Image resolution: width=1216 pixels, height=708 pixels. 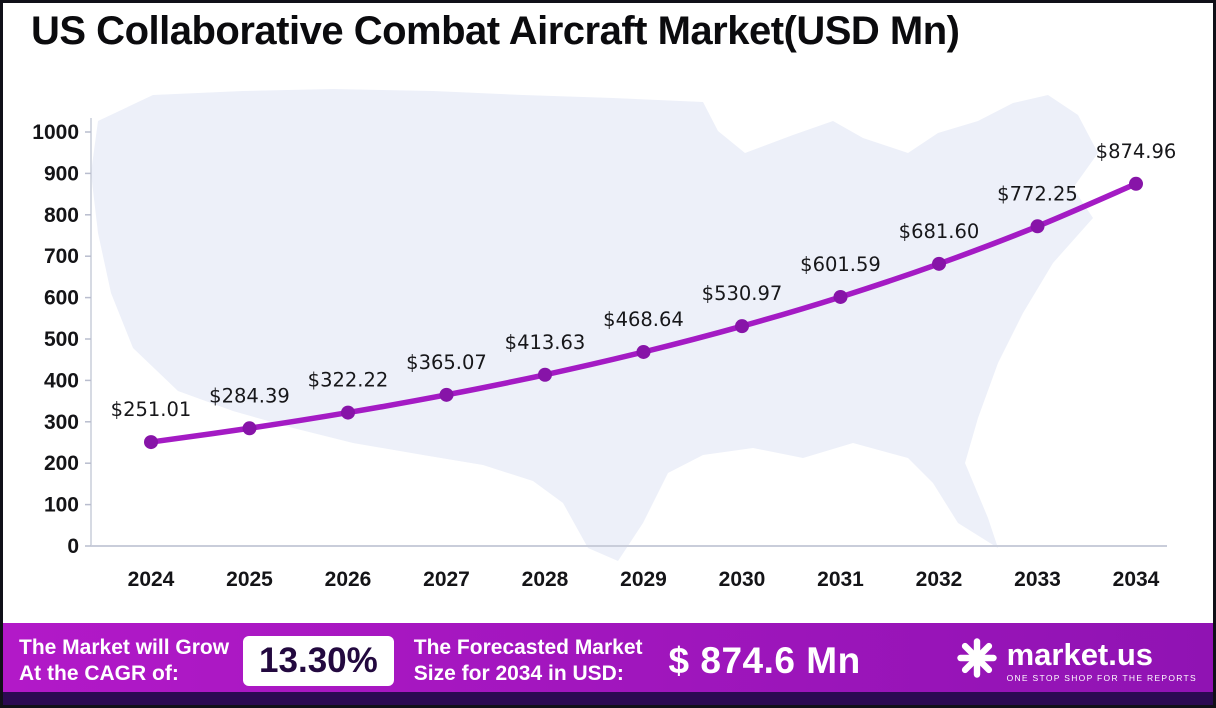 What do you see at coordinates (977, 660) in the screenshot?
I see `marketus-logo-icon` at bounding box center [977, 660].